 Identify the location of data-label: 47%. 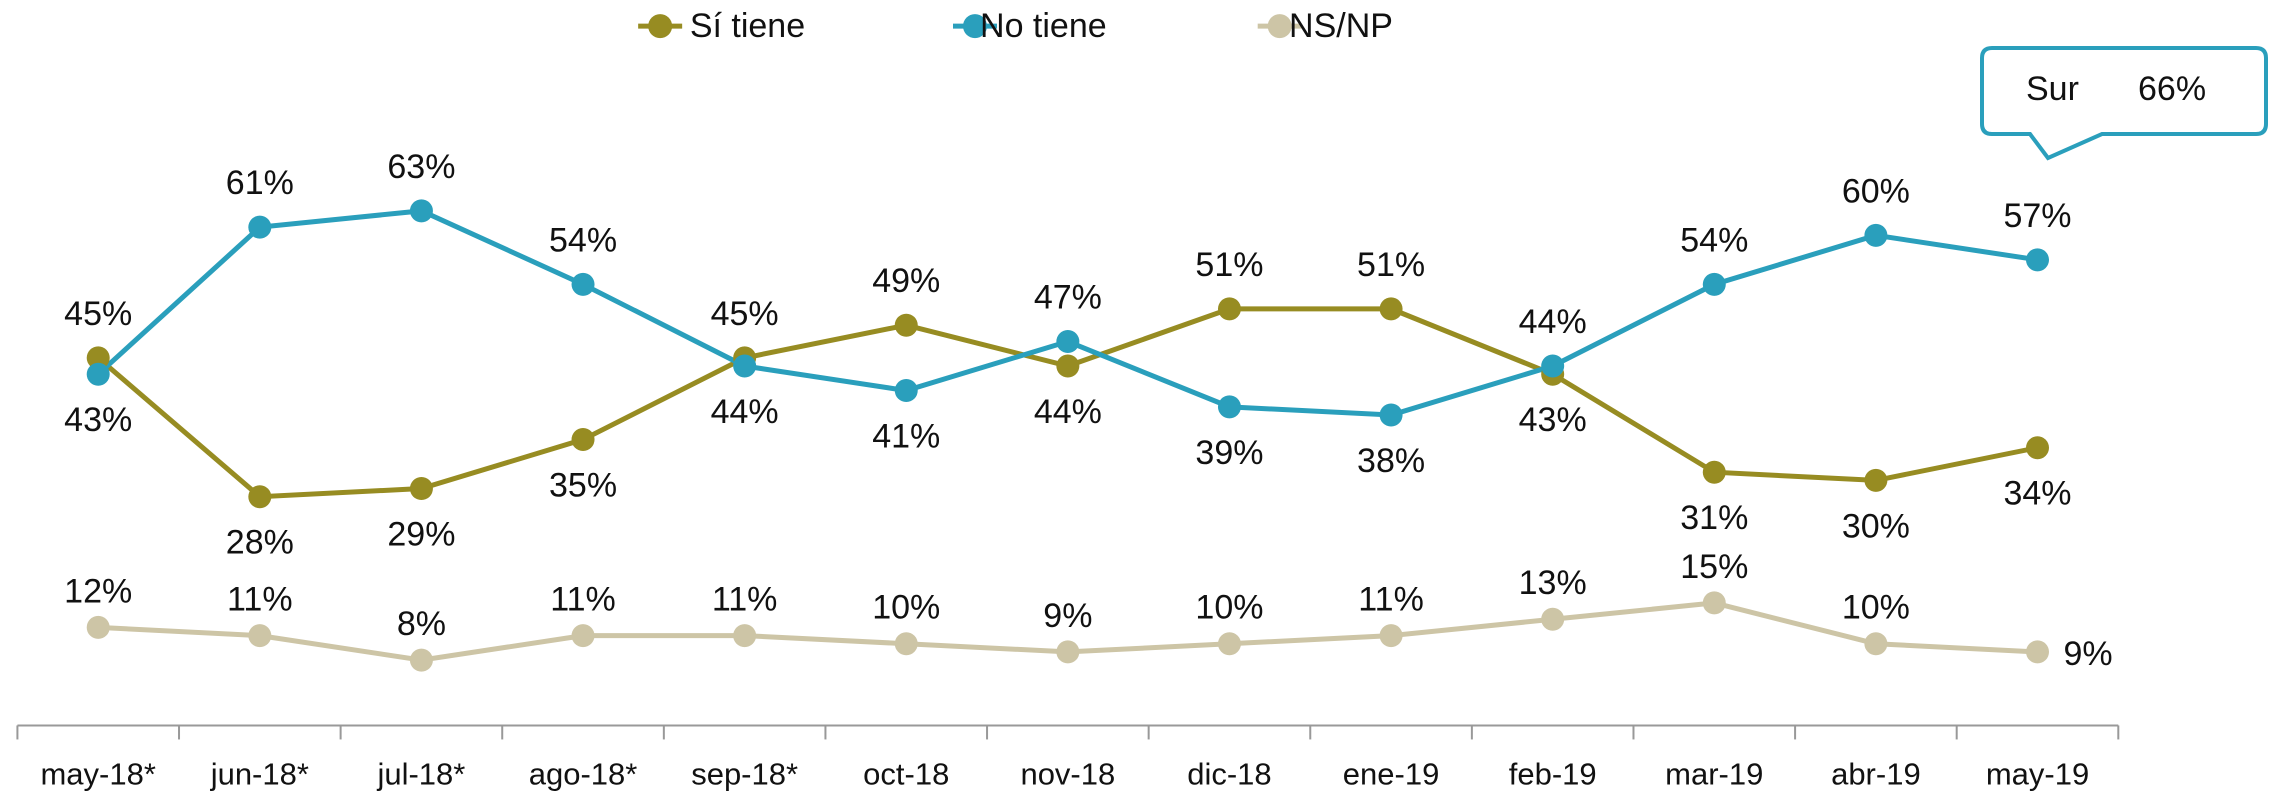
(1068, 298).